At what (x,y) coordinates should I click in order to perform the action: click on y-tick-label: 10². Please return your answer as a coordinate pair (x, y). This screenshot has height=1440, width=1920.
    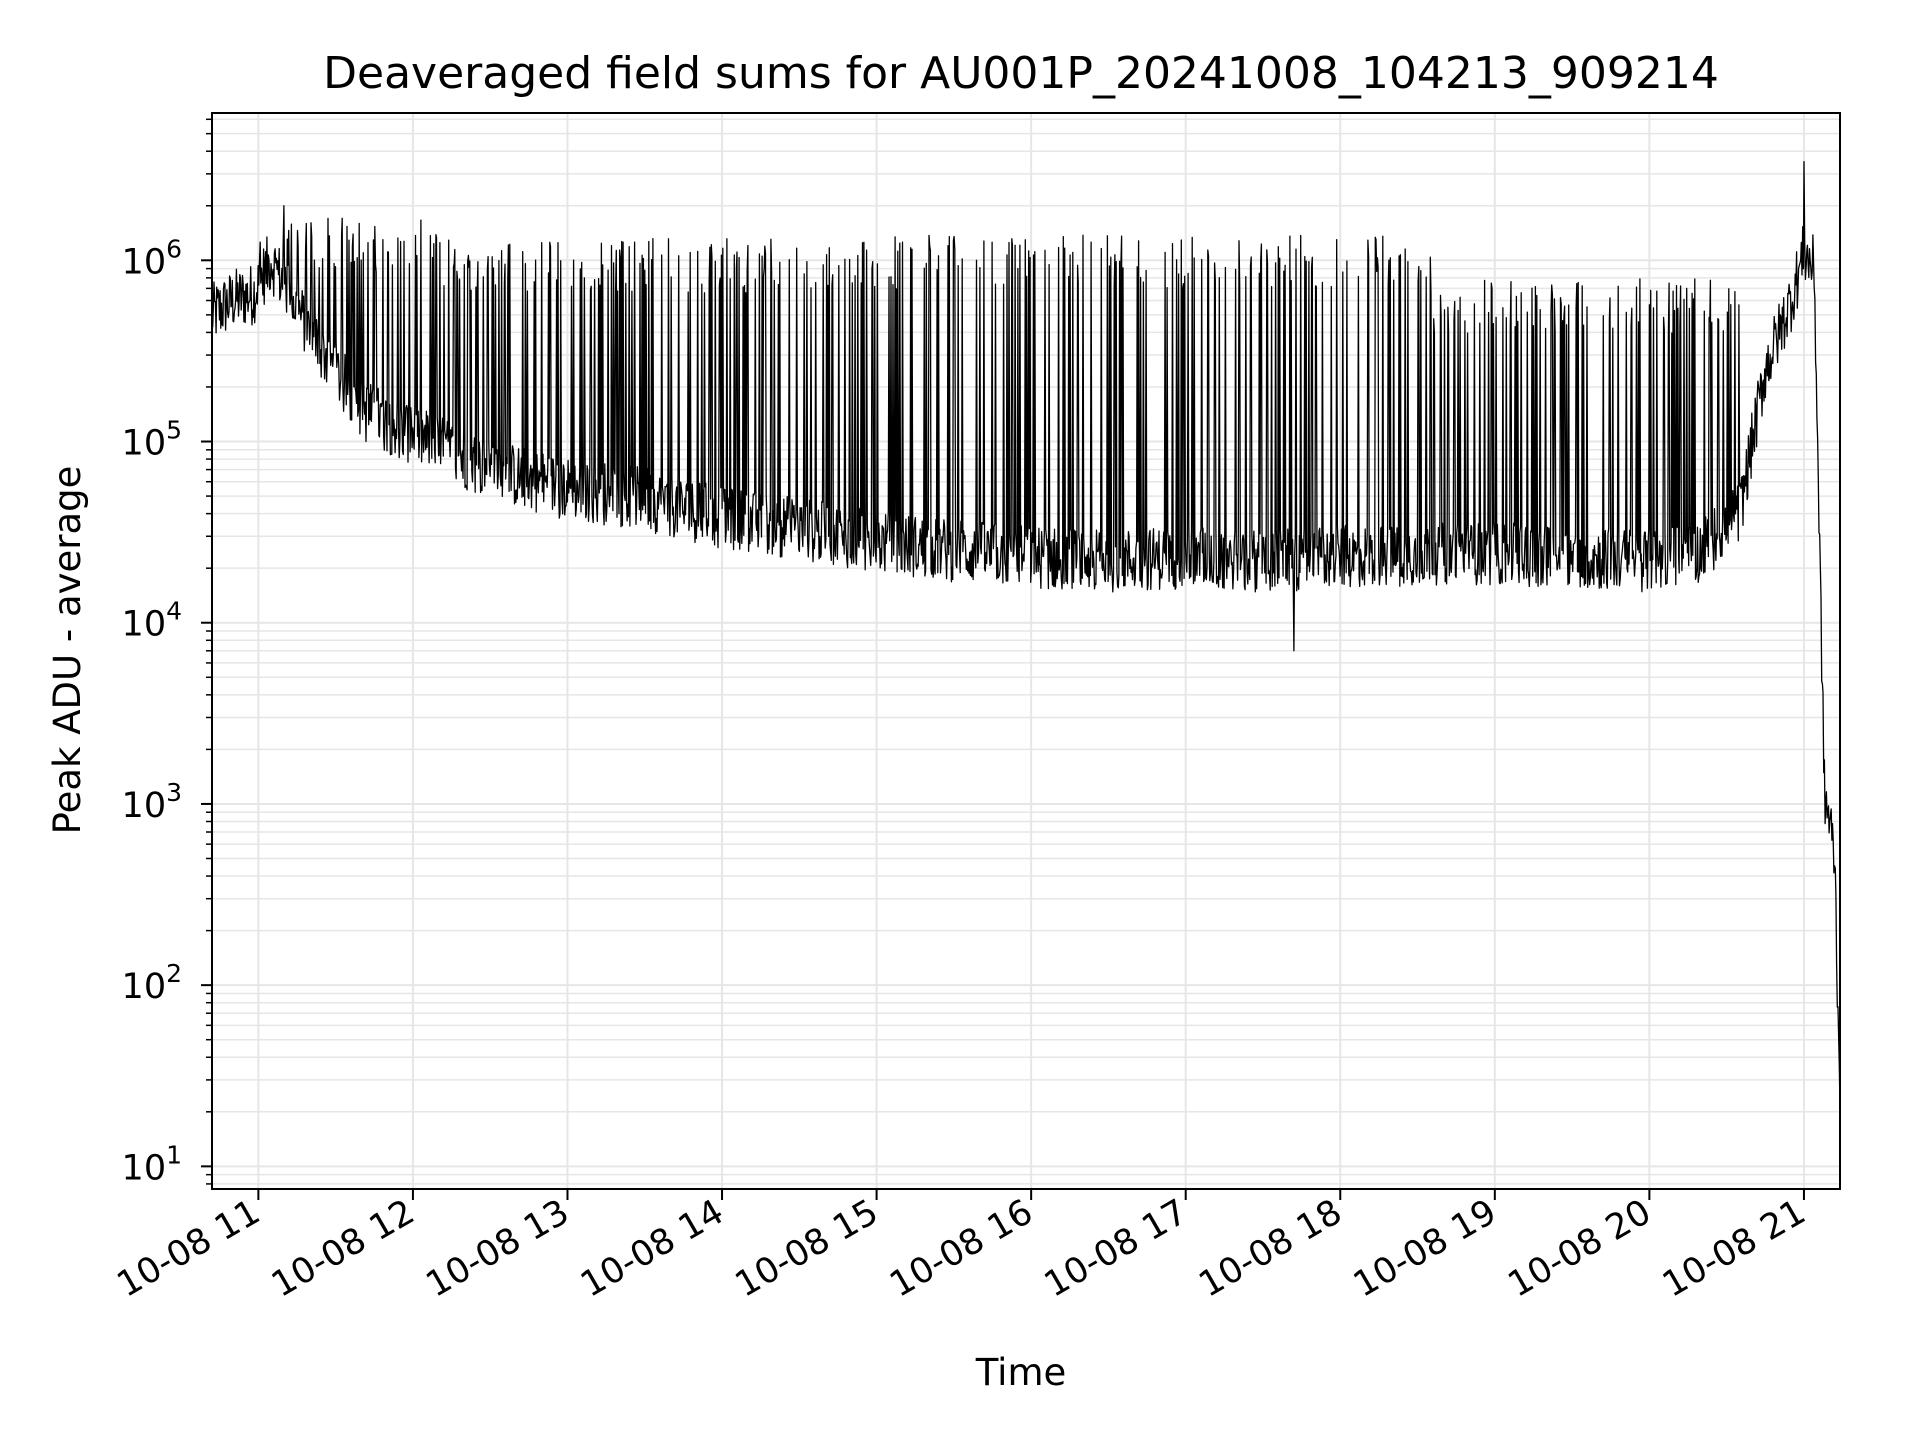
    Looking at the image, I should click on (152, 983).